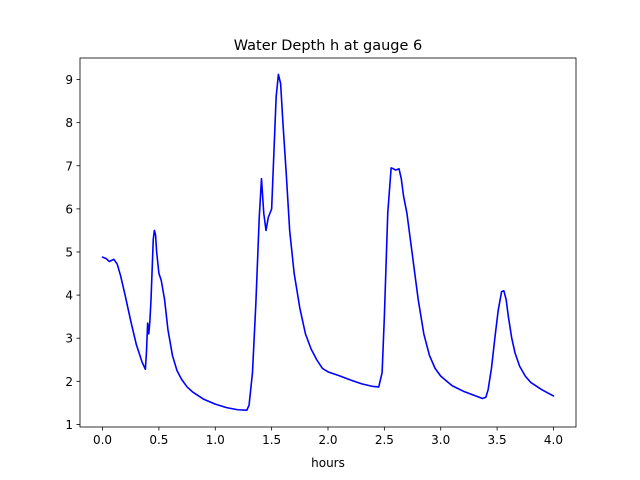 The image size is (640, 480). I want to click on x-axis: 0.0 0.5 1.0 1.5 2.0 2.5 3.0 3.5 4.0, so click(328, 437).